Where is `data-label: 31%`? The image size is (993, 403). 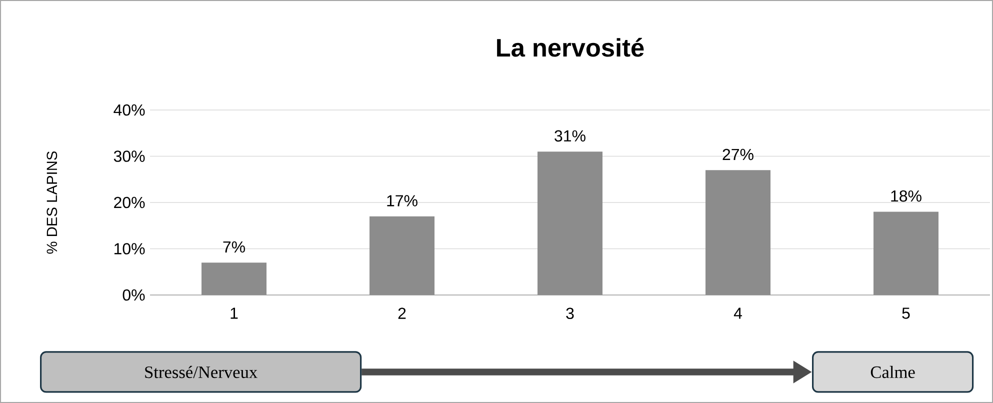
data-label: 31% is located at coordinates (570, 136).